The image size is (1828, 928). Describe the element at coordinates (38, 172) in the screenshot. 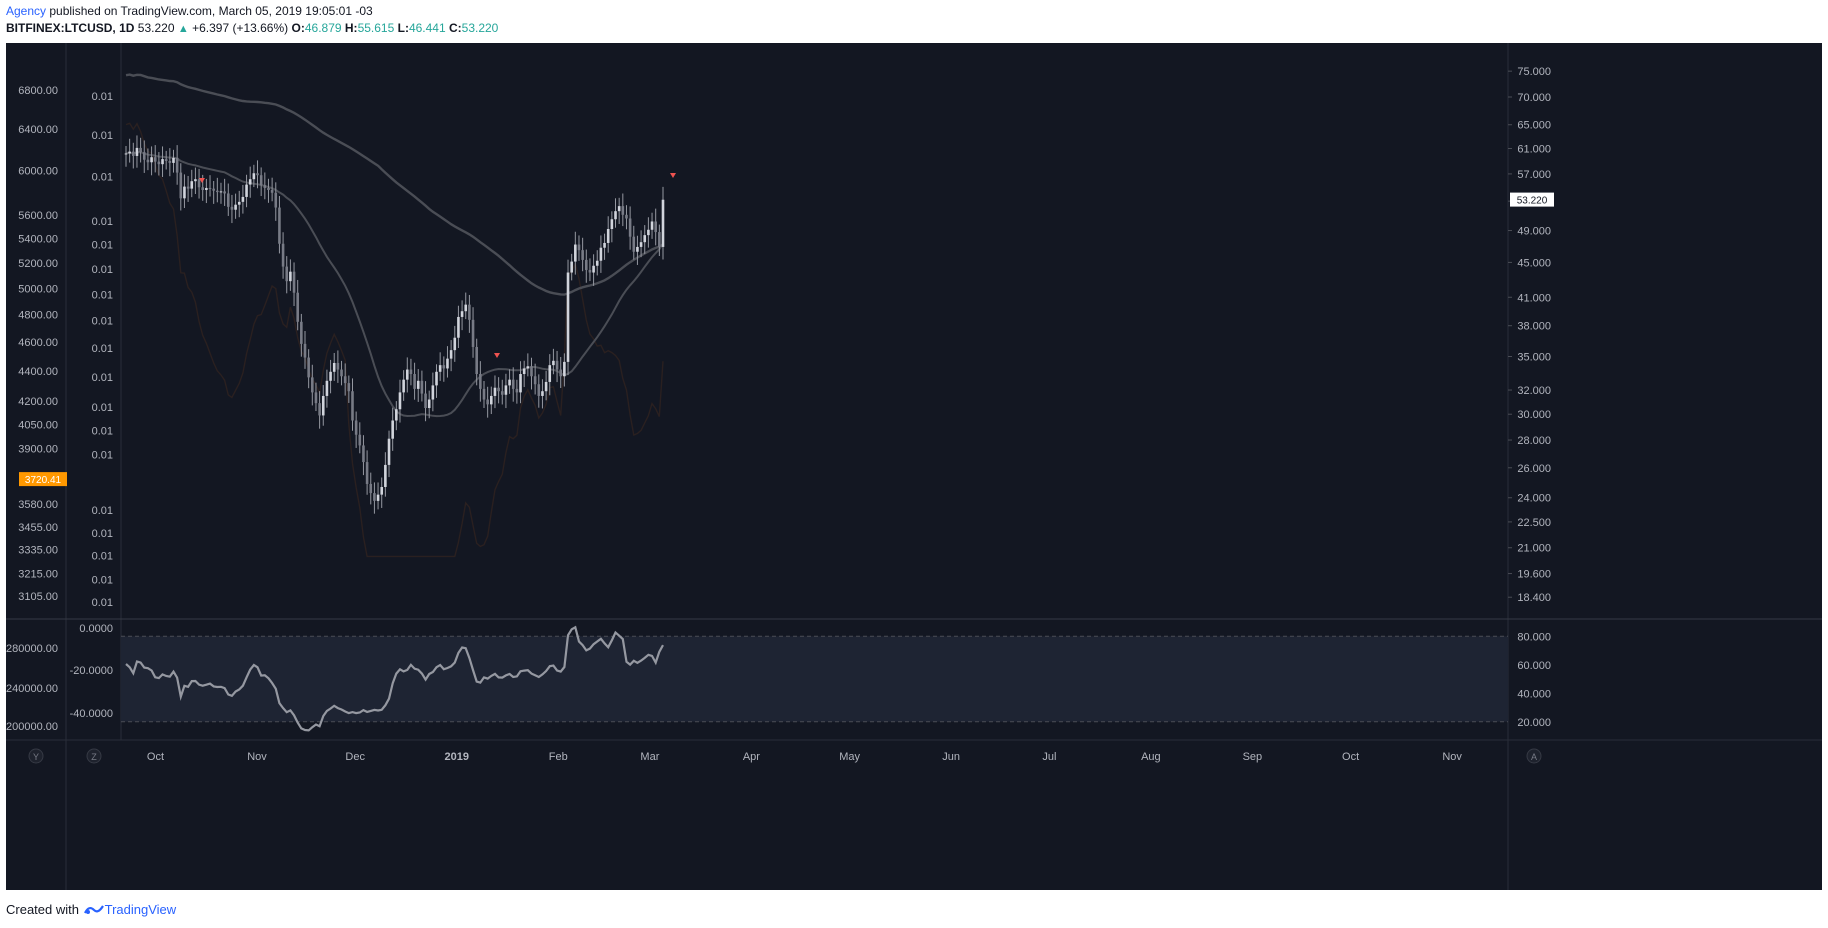

I see `left-axis-tick-label: 6000.00` at that location.